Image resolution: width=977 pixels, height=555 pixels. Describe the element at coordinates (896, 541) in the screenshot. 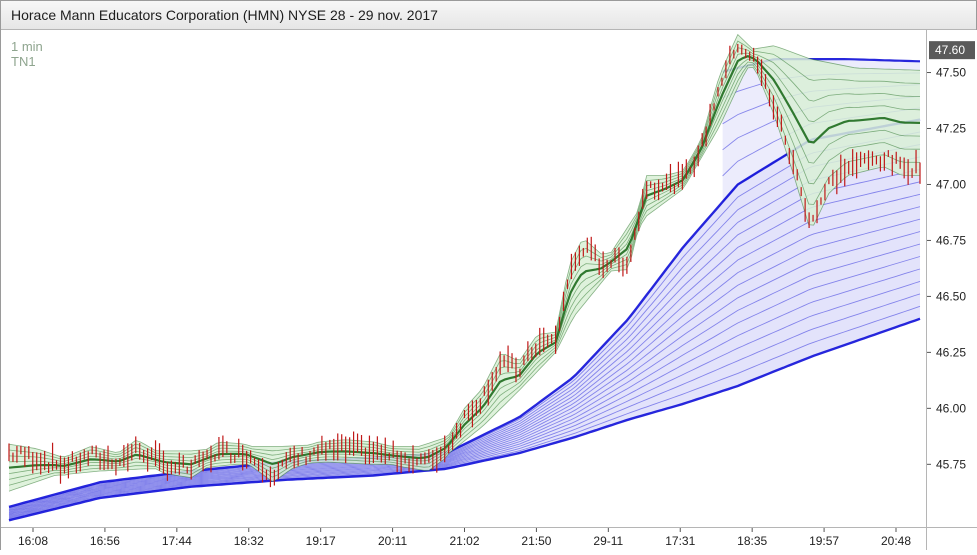

I see `x-tick-label: 20:48` at that location.